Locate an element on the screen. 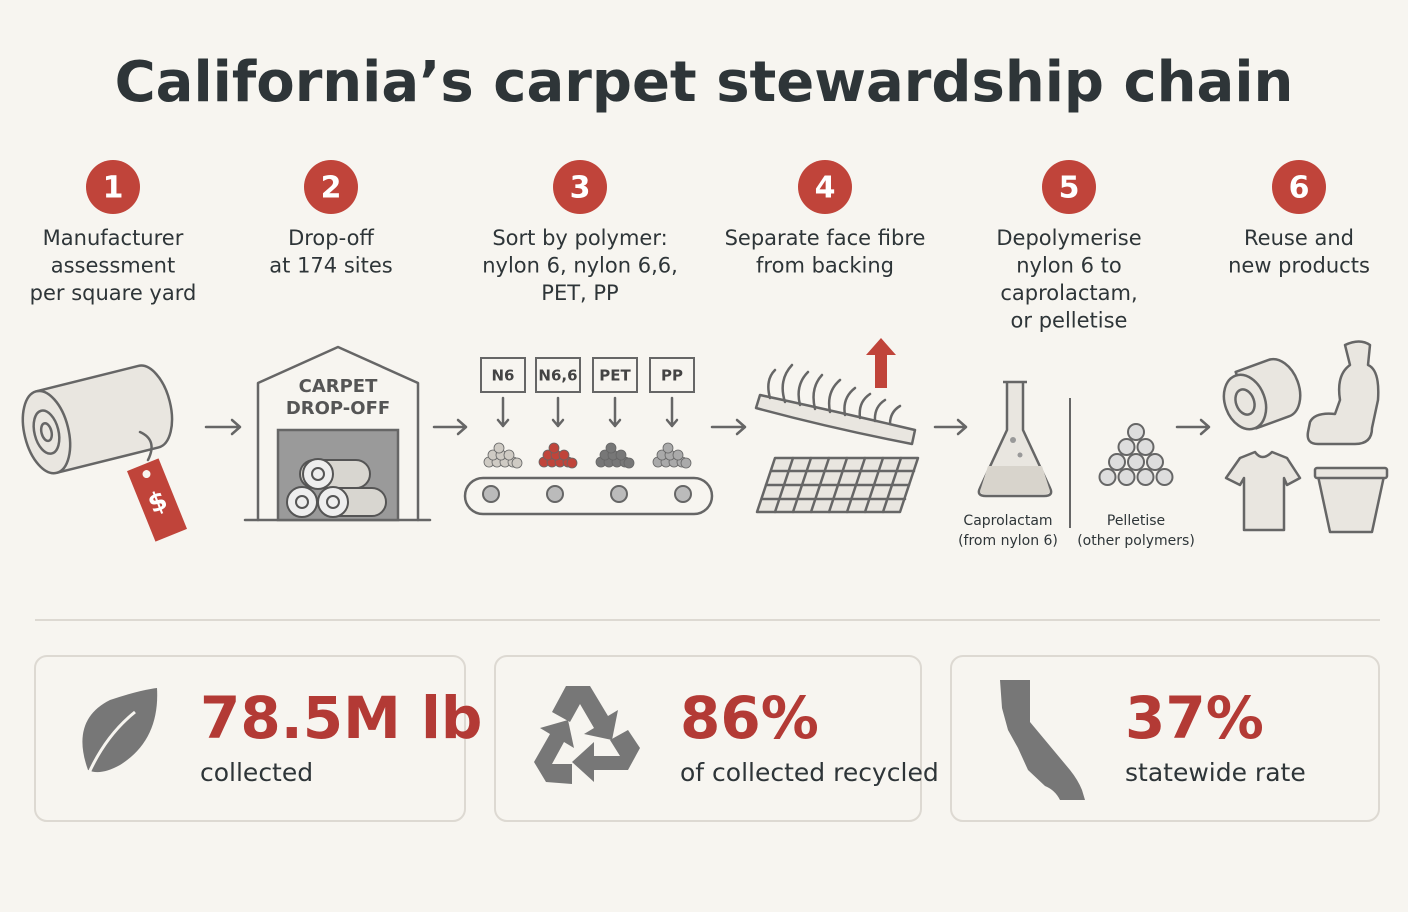  stat-value: 37% is located at coordinates (1194, 718).